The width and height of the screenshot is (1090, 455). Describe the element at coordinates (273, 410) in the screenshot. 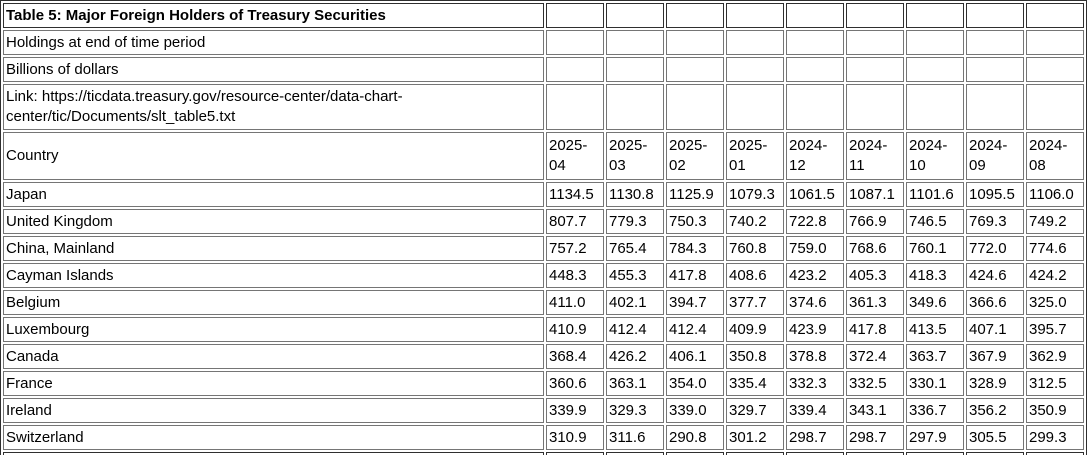

I see `country-cell: Ireland` at that location.